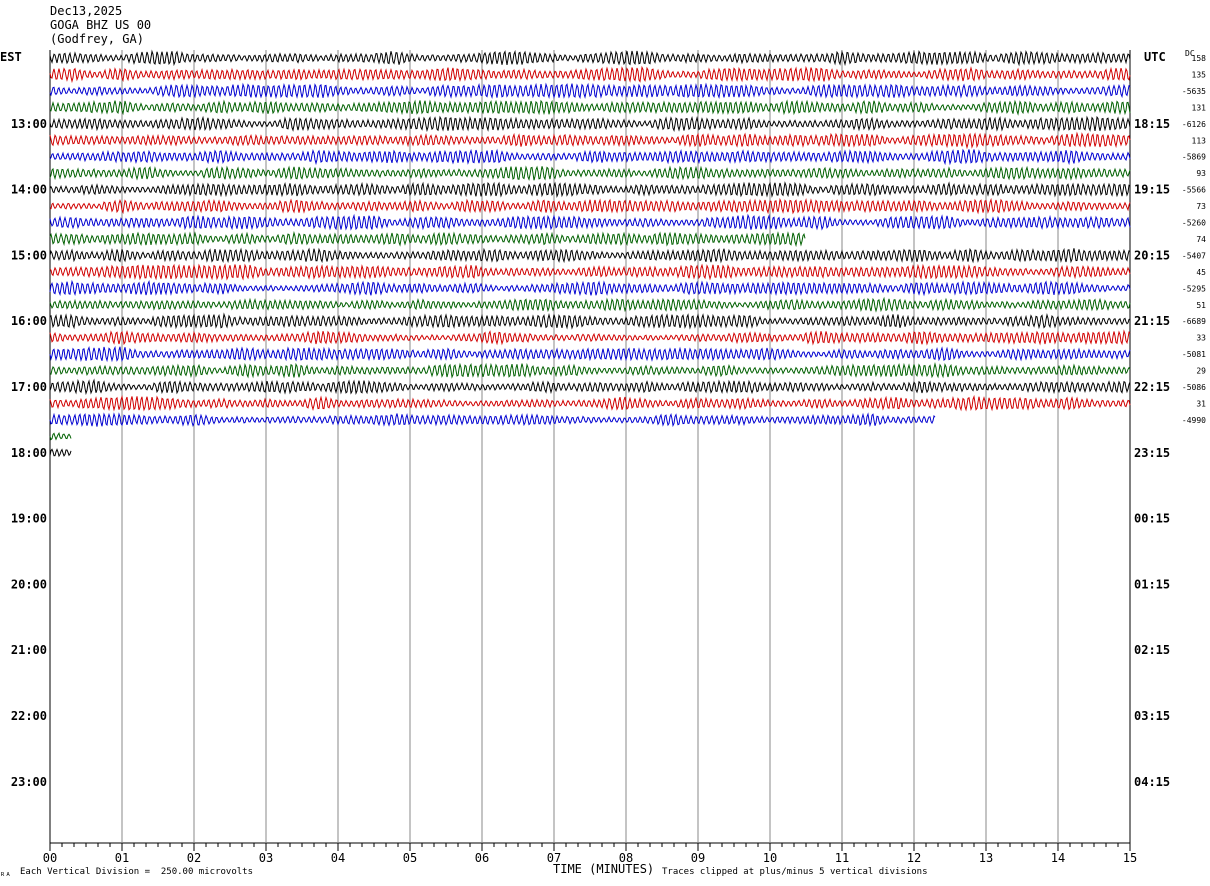 The height and width of the screenshot is (886, 1210). What do you see at coordinates (1190, 53) in the screenshot?
I see `dc-column-title: DC` at bounding box center [1190, 53].